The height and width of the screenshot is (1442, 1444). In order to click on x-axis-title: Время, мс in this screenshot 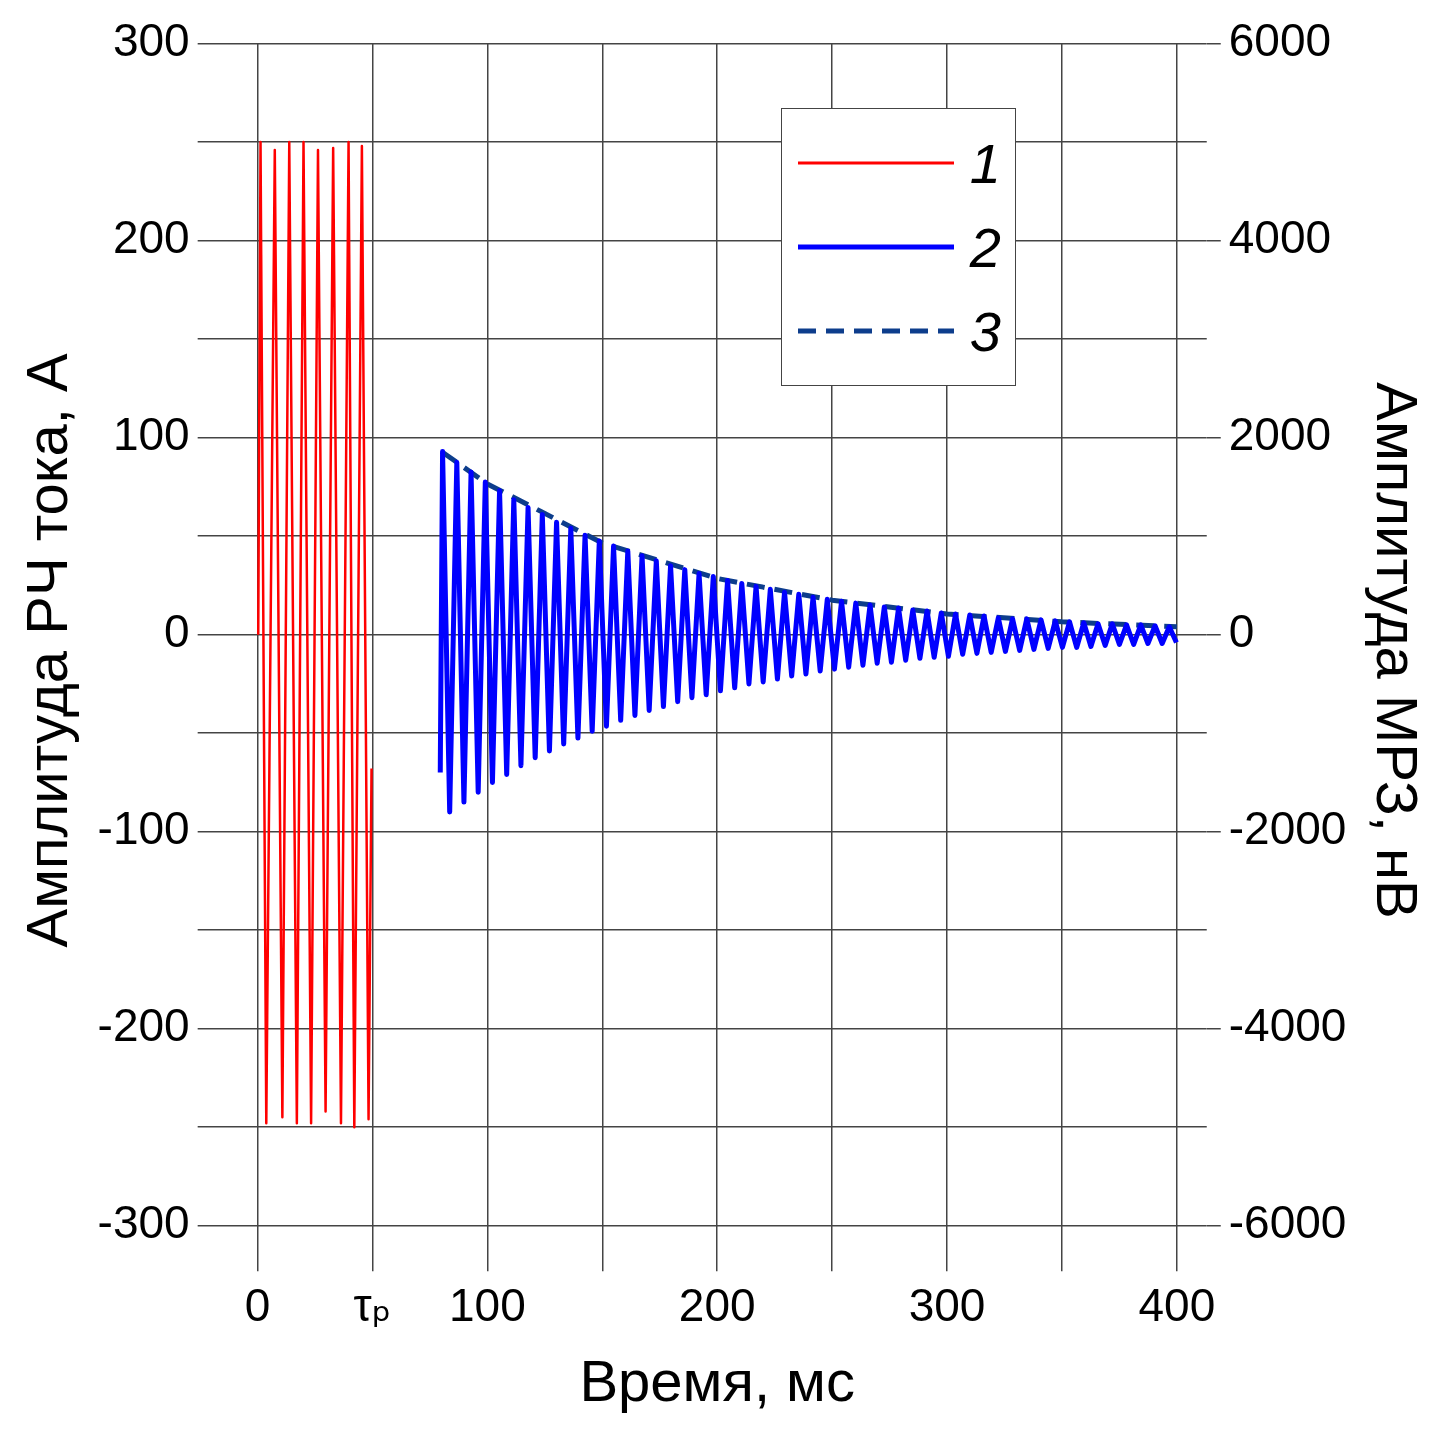, I will do `click(717, 1381)`.